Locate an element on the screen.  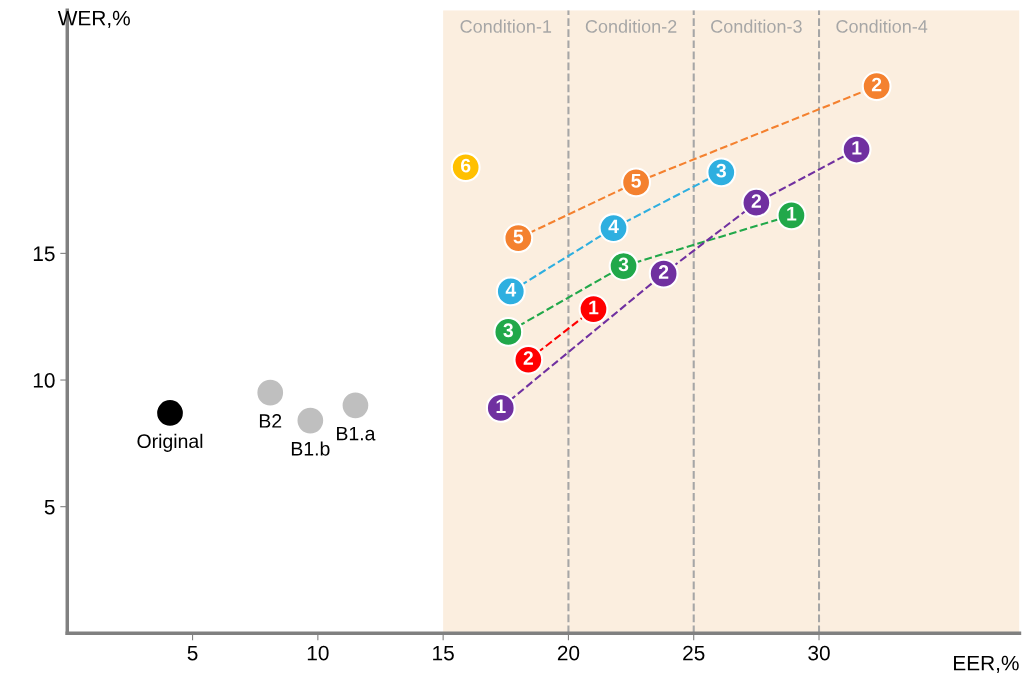
band-label: Condition-4 is located at coordinates (882, 26).